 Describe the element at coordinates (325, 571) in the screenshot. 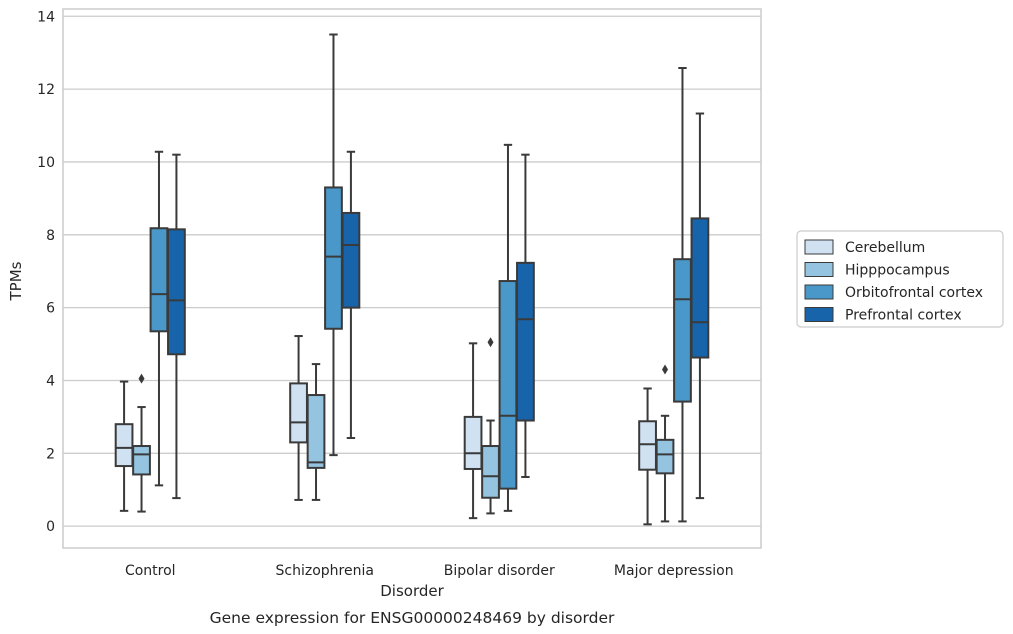

I see `x-tick-label: Schizophrenia` at that location.